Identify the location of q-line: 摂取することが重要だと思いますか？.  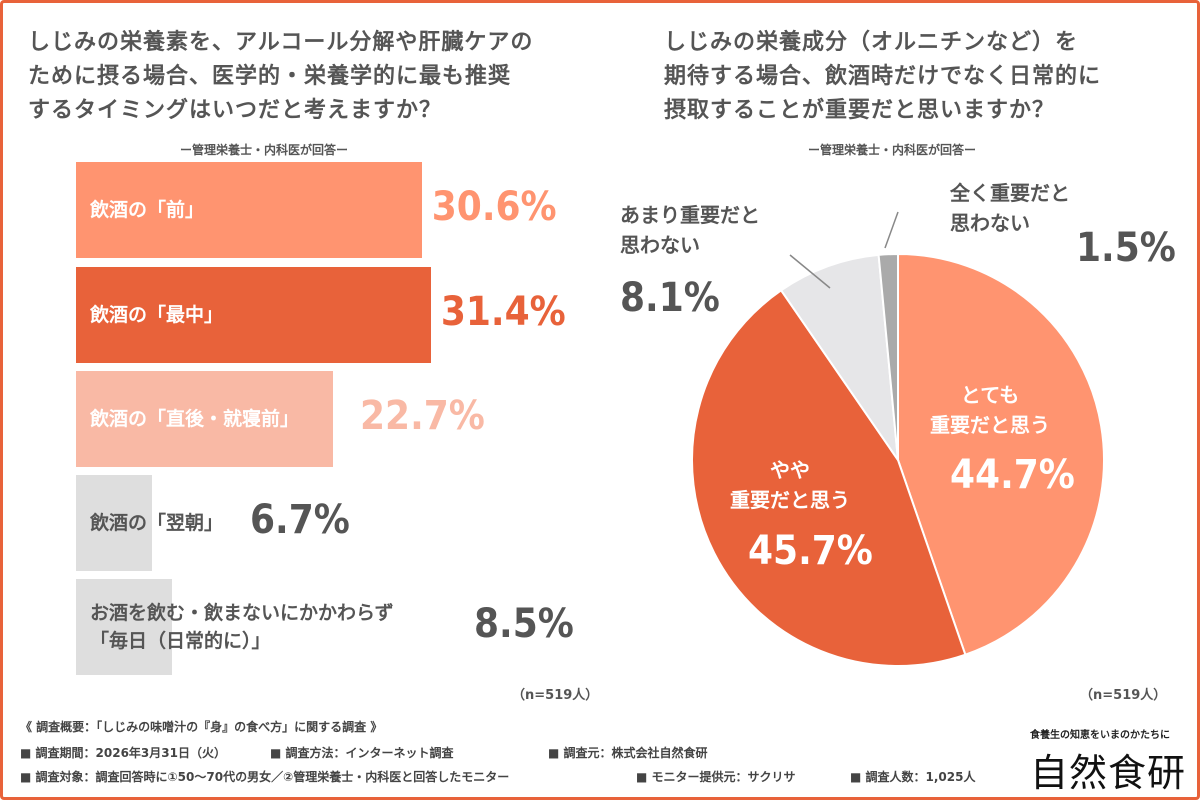
(860, 110).